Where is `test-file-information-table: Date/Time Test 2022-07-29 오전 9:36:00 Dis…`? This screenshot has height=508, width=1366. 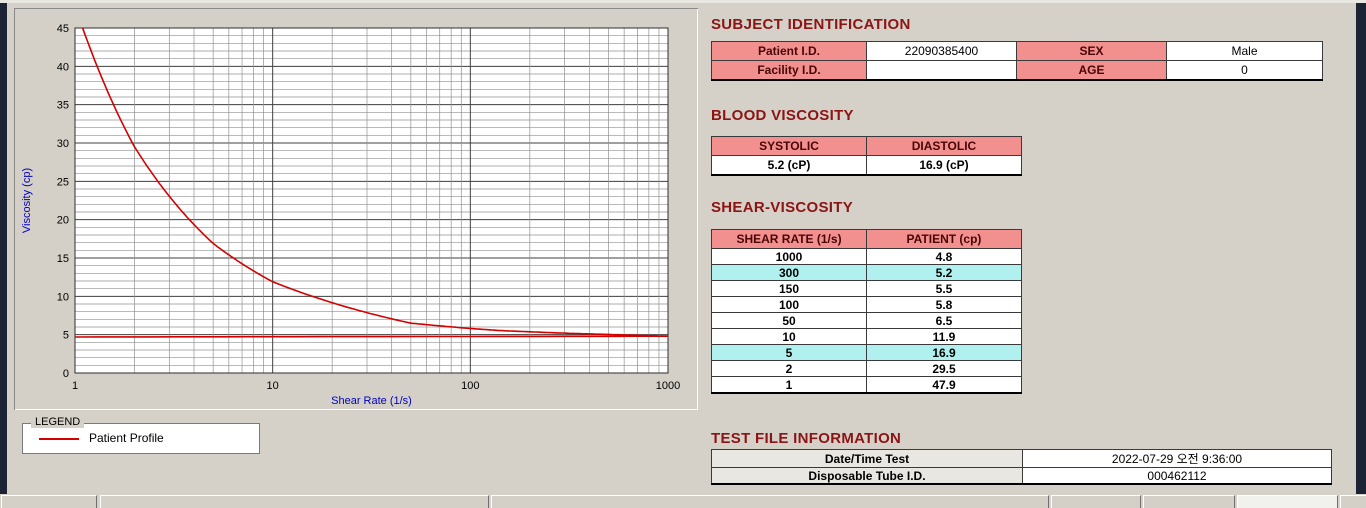
test-file-information-table: Date/Time Test 2022-07-29 오전 9:36:00 Dis… is located at coordinates (1021, 467).